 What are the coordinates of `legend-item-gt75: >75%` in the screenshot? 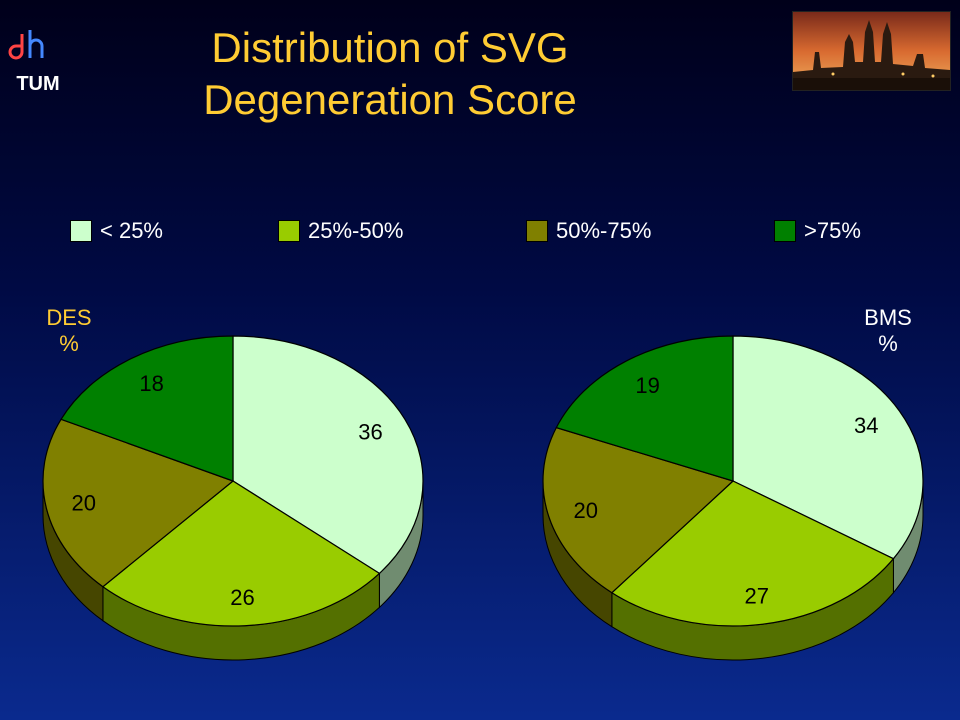 It's located at (817, 231).